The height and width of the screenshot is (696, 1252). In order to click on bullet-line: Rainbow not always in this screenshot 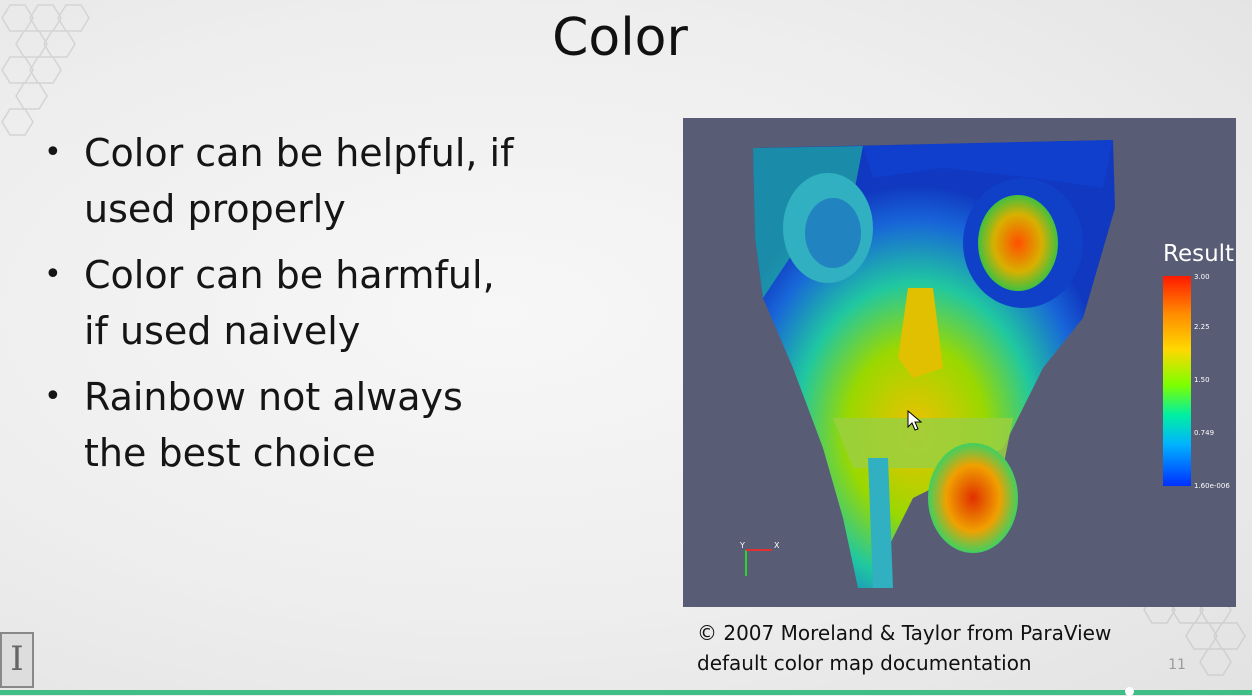, I will do `click(273, 397)`.